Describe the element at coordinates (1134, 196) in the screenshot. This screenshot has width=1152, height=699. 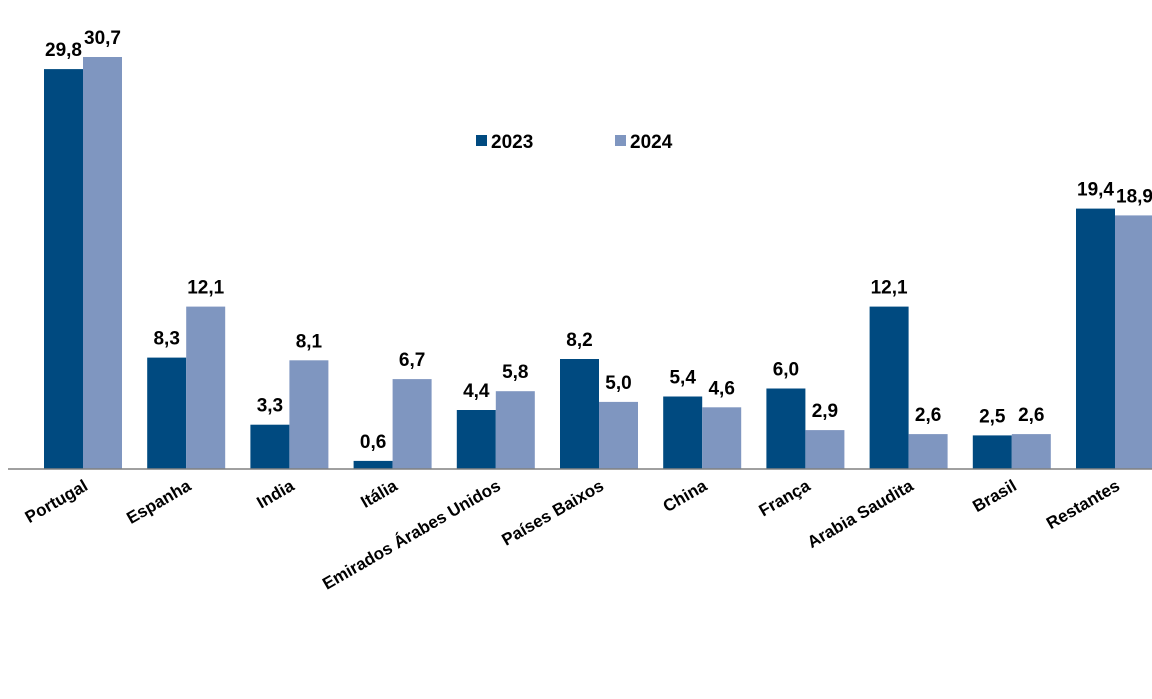
I see `data-label-restantes-2024: 18,9` at that location.